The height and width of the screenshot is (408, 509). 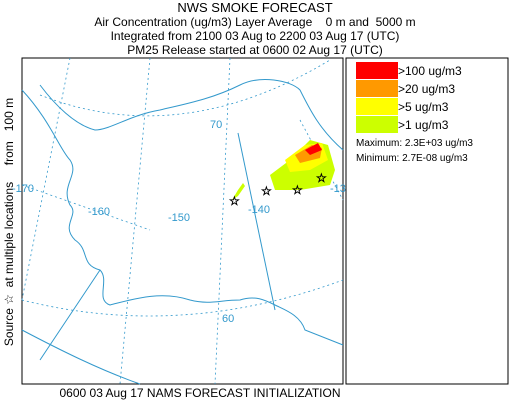 What do you see at coordinates (278, 190) in the screenshot?
I see `source-markers: ☆ ☆ ☆ ☆` at bounding box center [278, 190].